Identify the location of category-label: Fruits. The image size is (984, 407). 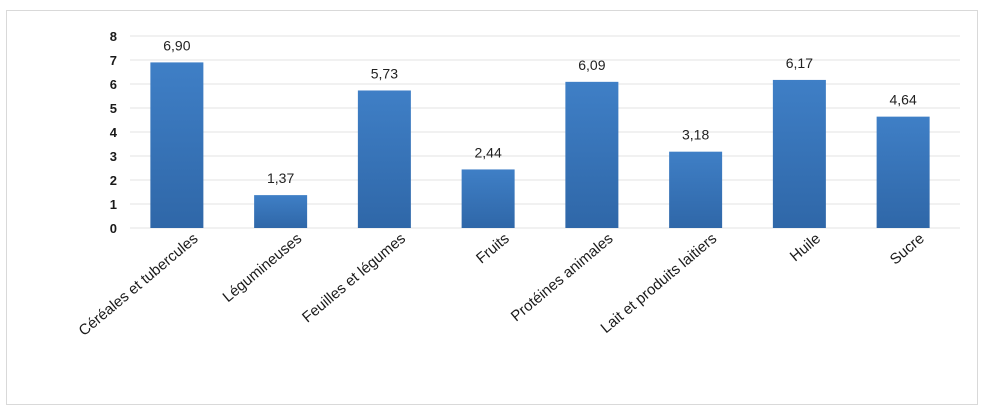
(493, 248).